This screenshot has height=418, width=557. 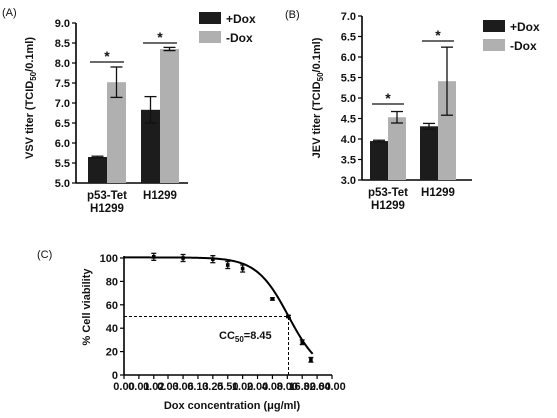 What do you see at coordinates (138, 387) in the screenshot?
I see `panel-c-x-tick-label: 0.01` at bounding box center [138, 387].